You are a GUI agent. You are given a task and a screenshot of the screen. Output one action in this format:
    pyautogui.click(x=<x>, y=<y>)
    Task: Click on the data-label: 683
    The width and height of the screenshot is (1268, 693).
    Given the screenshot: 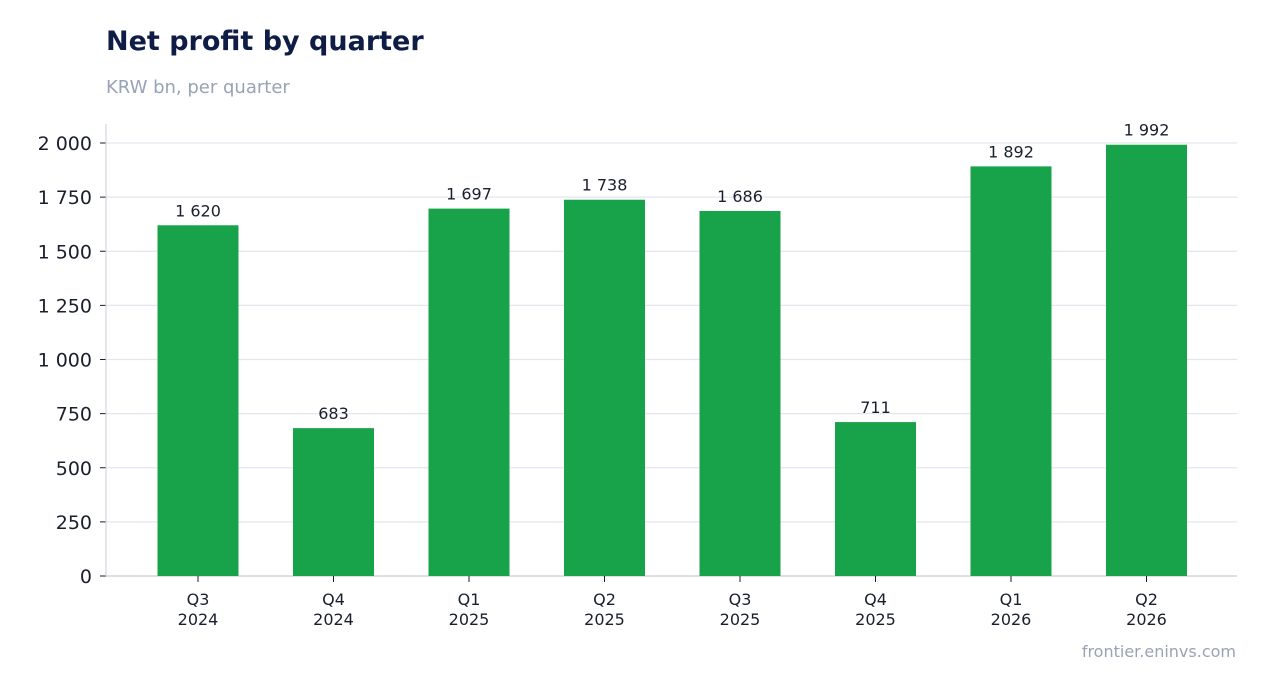 What is the action you would take?
    pyautogui.click(x=333, y=413)
    